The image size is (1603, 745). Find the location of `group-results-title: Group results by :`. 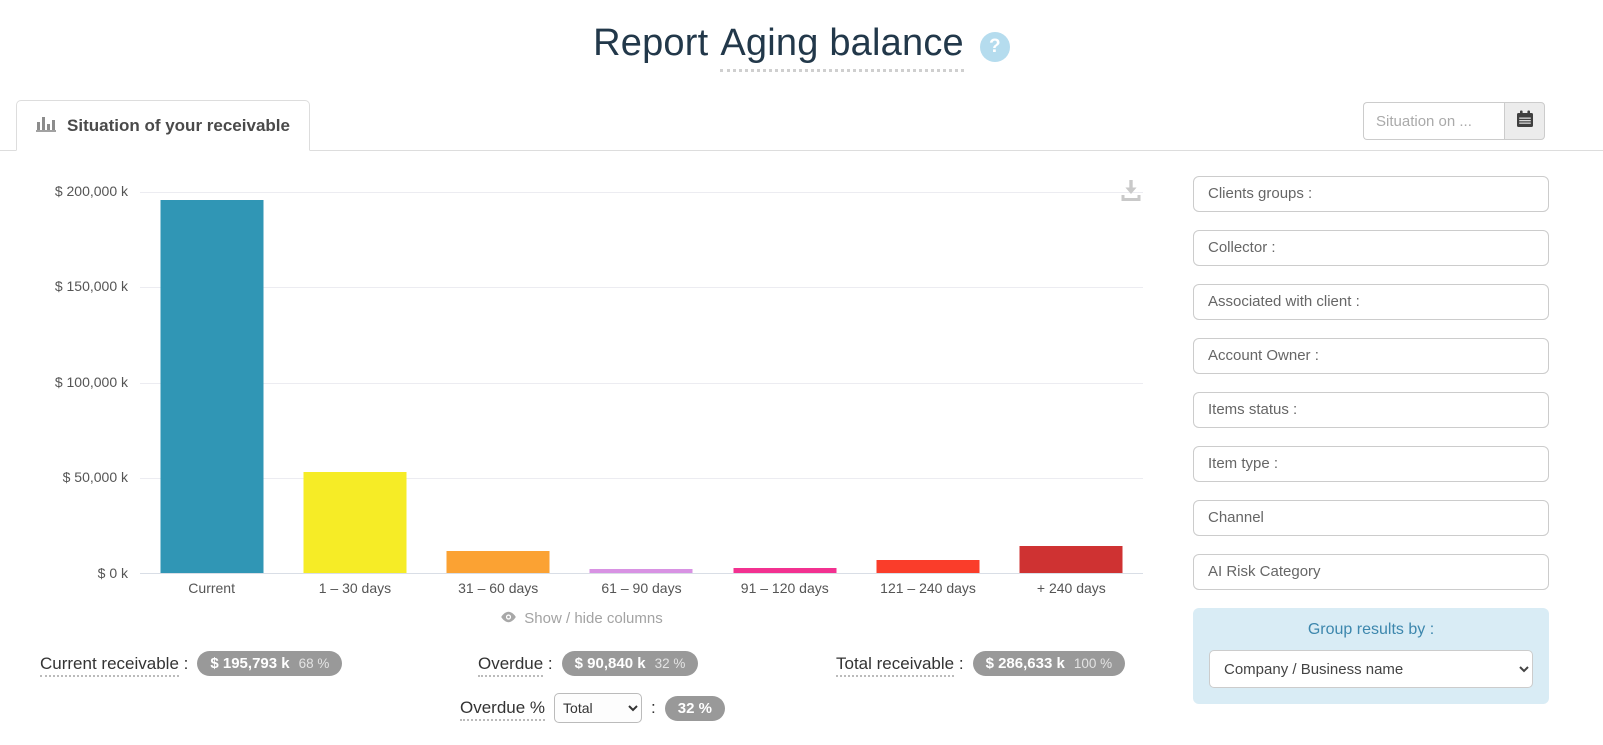

group-results-title: Group results by : is located at coordinates (1371, 629).